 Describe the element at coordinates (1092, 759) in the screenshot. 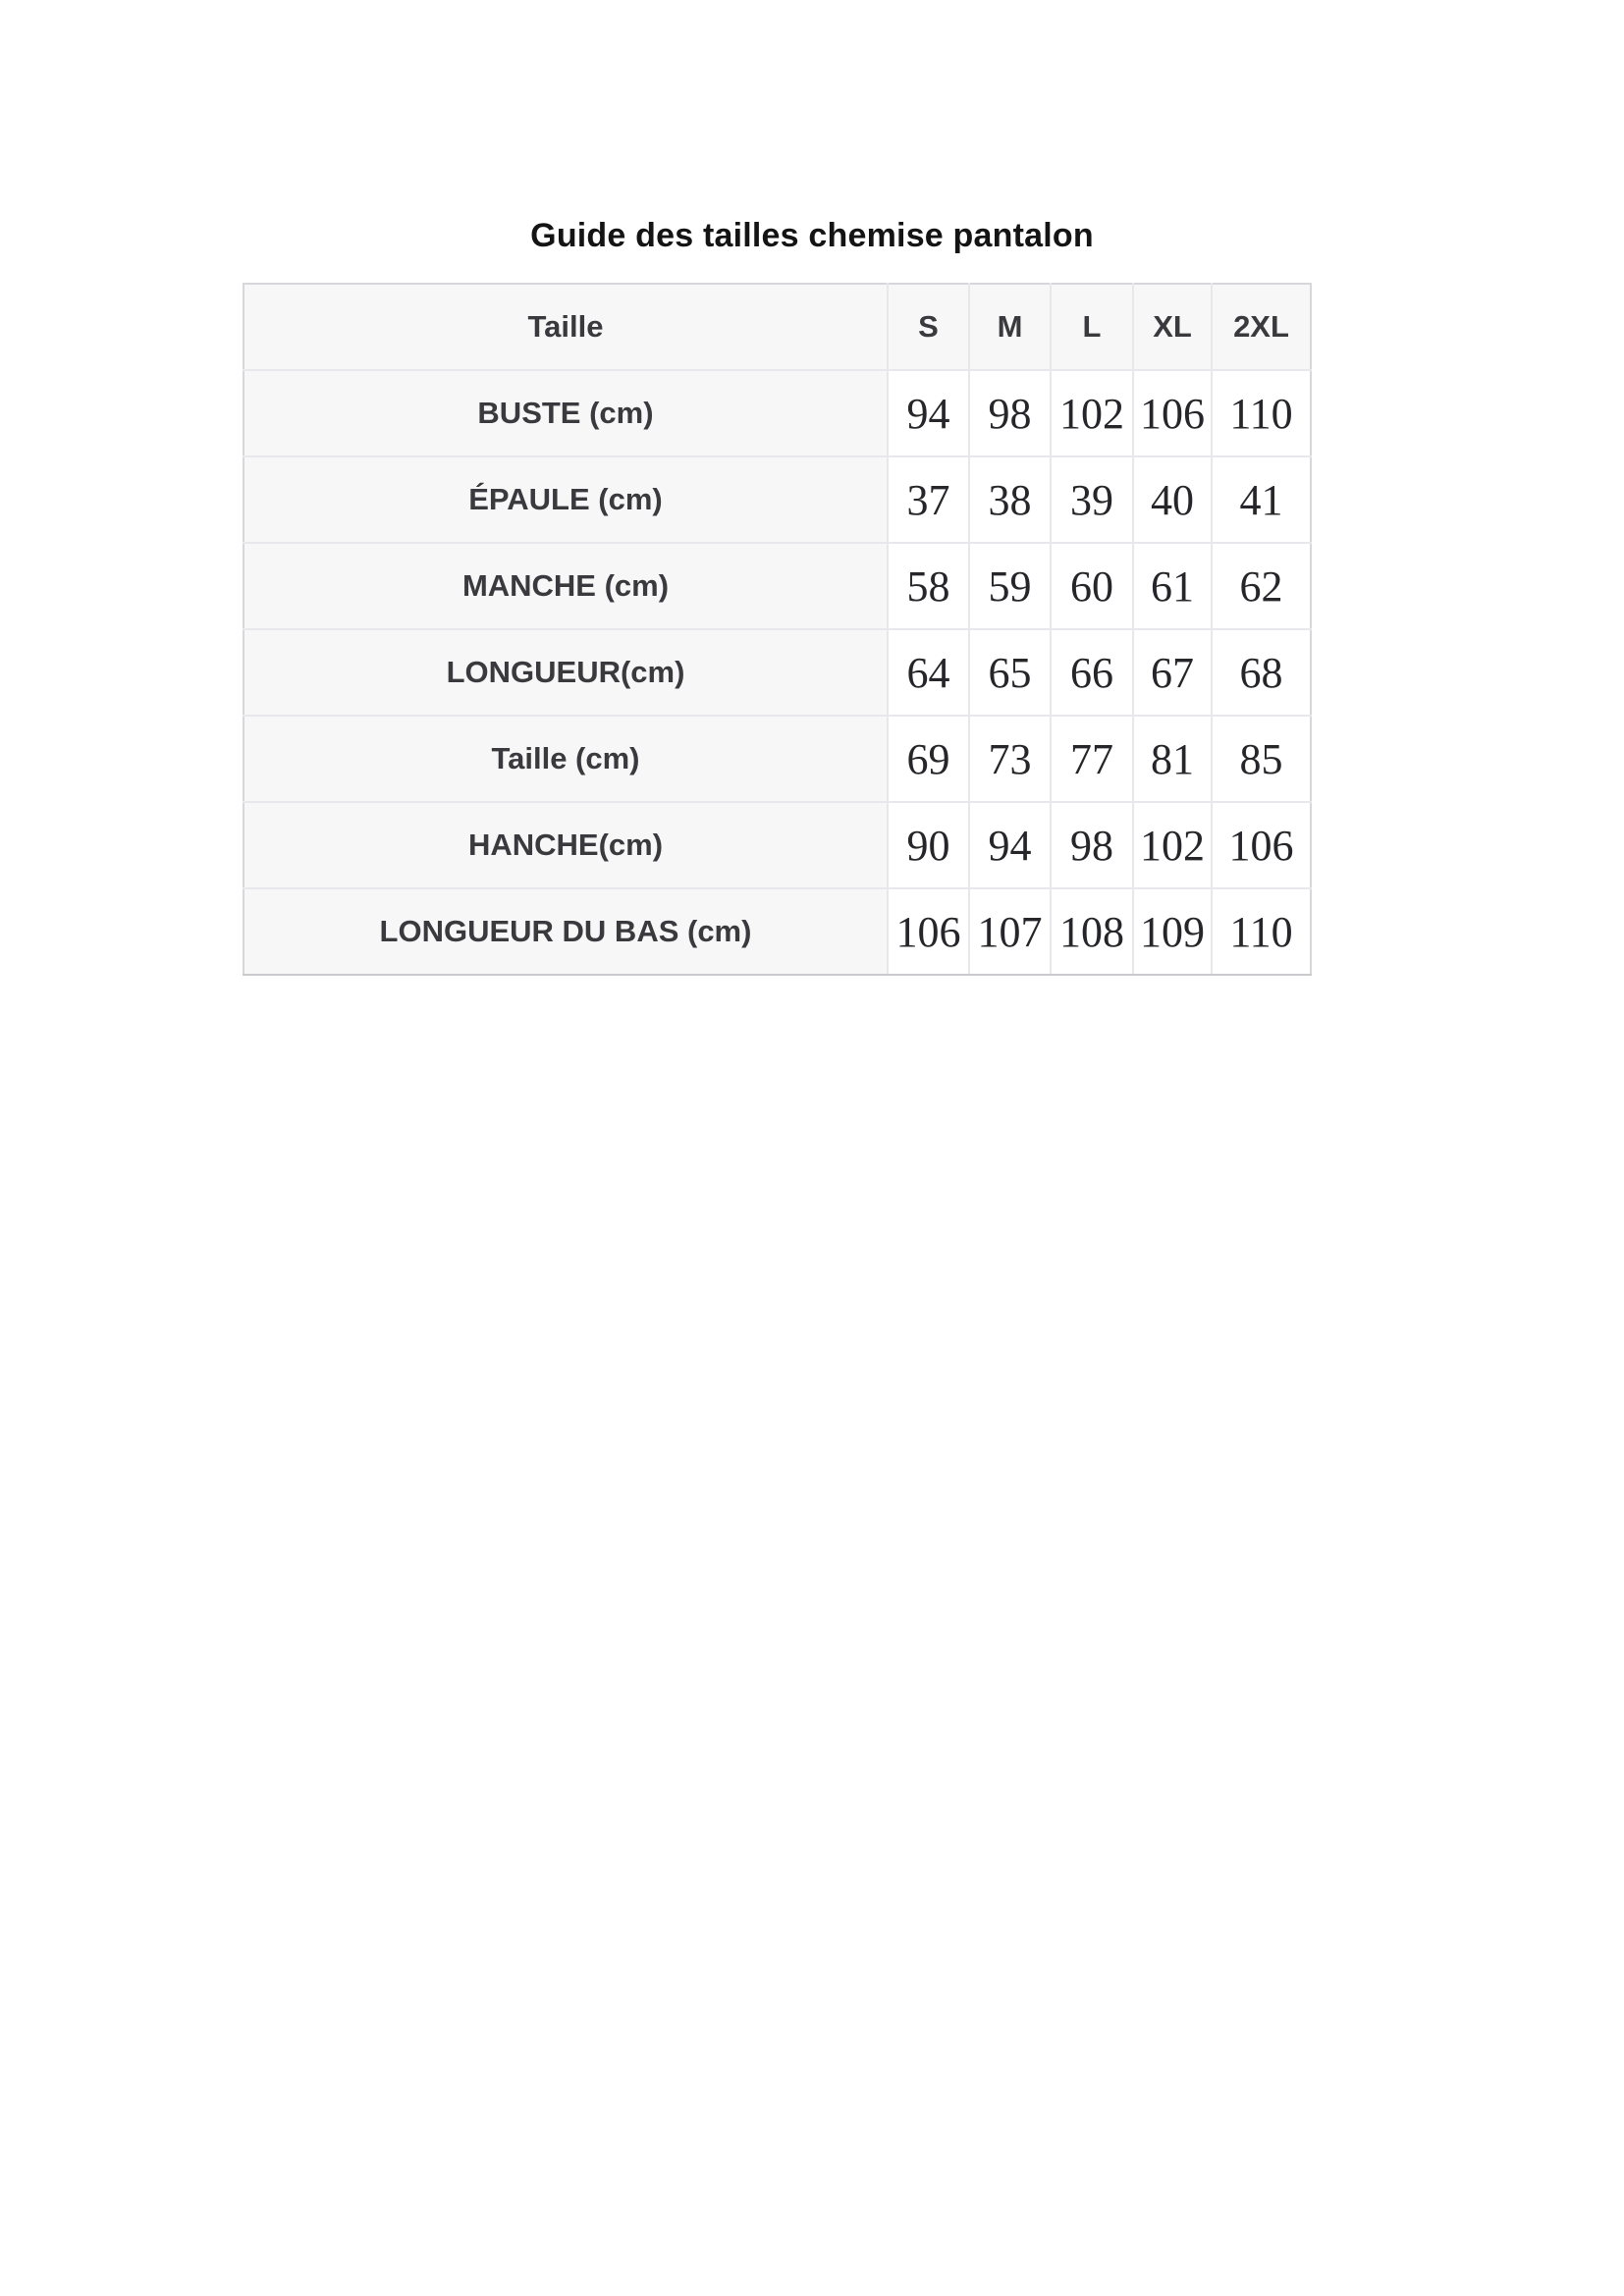

I see `value-cell: 77` at that location.